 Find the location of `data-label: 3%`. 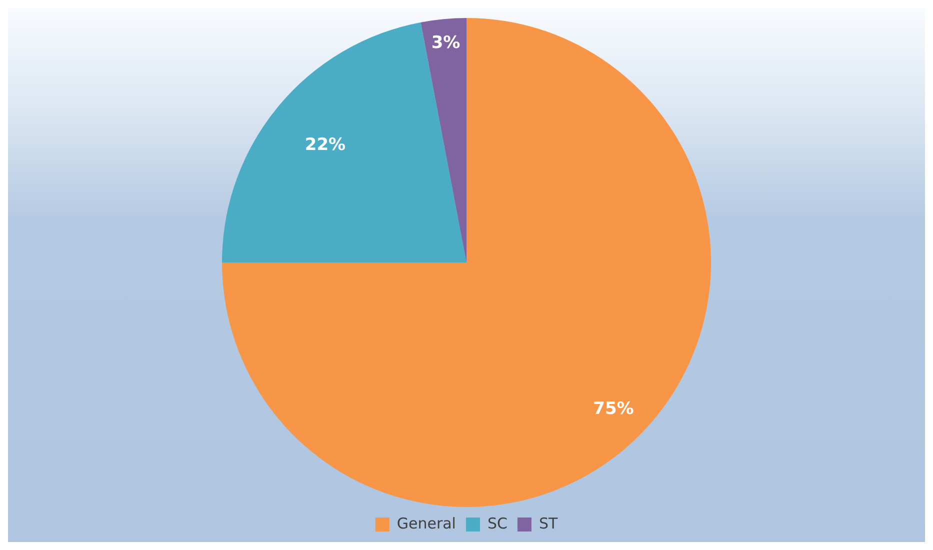

data-label: 3% is located at coordinates (445, 42).